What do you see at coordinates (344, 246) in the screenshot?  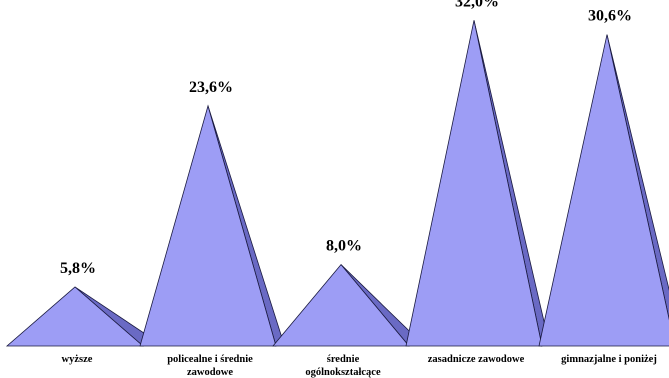 I see `data-label: 8,0%` at bounding box center [344, 246].